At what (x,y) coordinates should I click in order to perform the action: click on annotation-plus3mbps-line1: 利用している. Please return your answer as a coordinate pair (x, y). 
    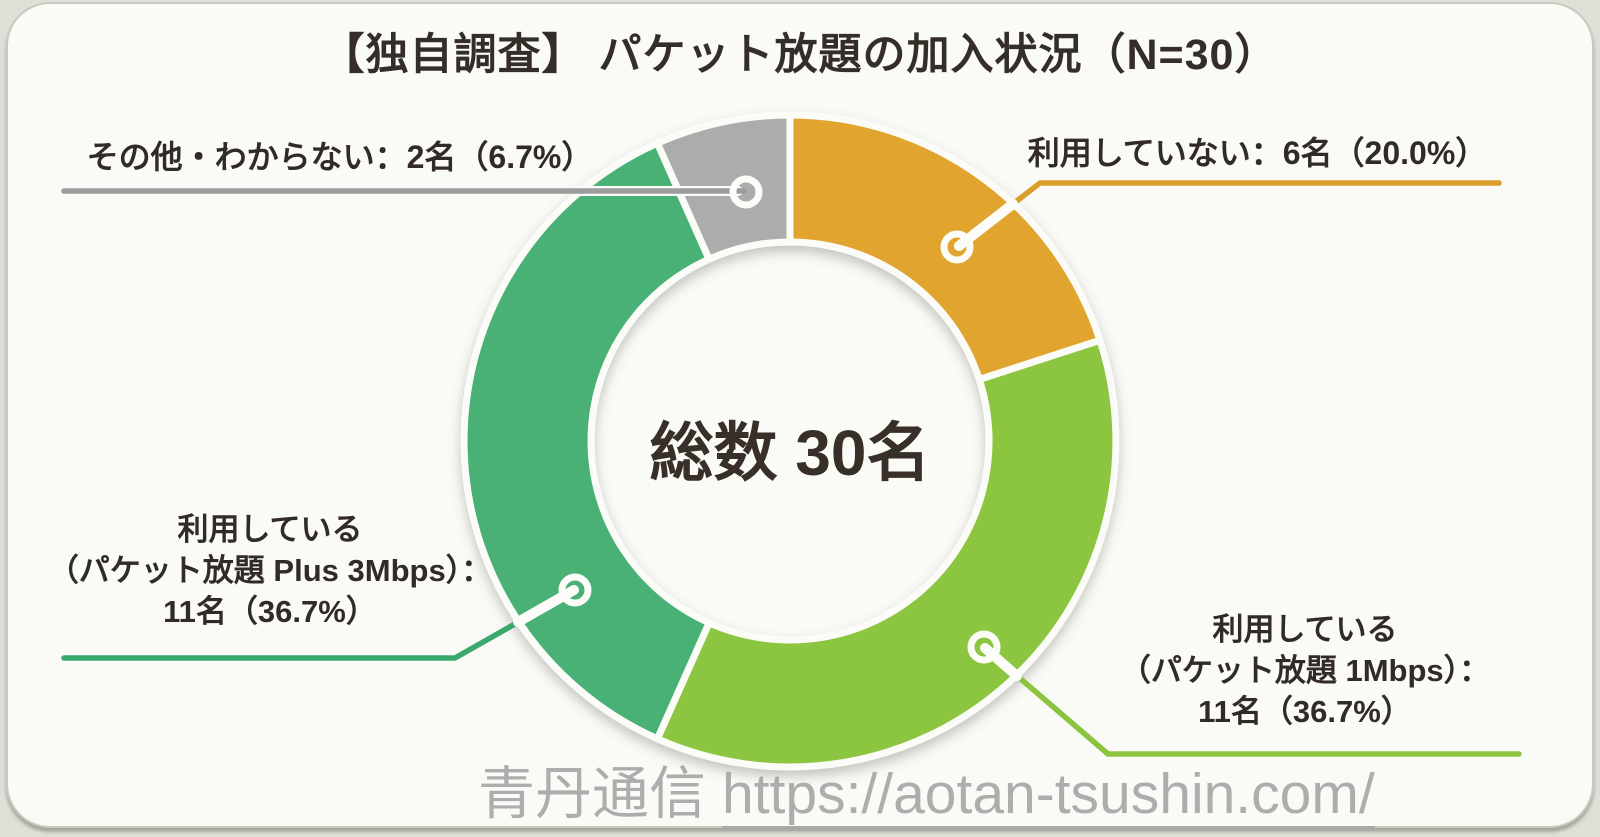
    Looking at the image, I should click on (270, 529).